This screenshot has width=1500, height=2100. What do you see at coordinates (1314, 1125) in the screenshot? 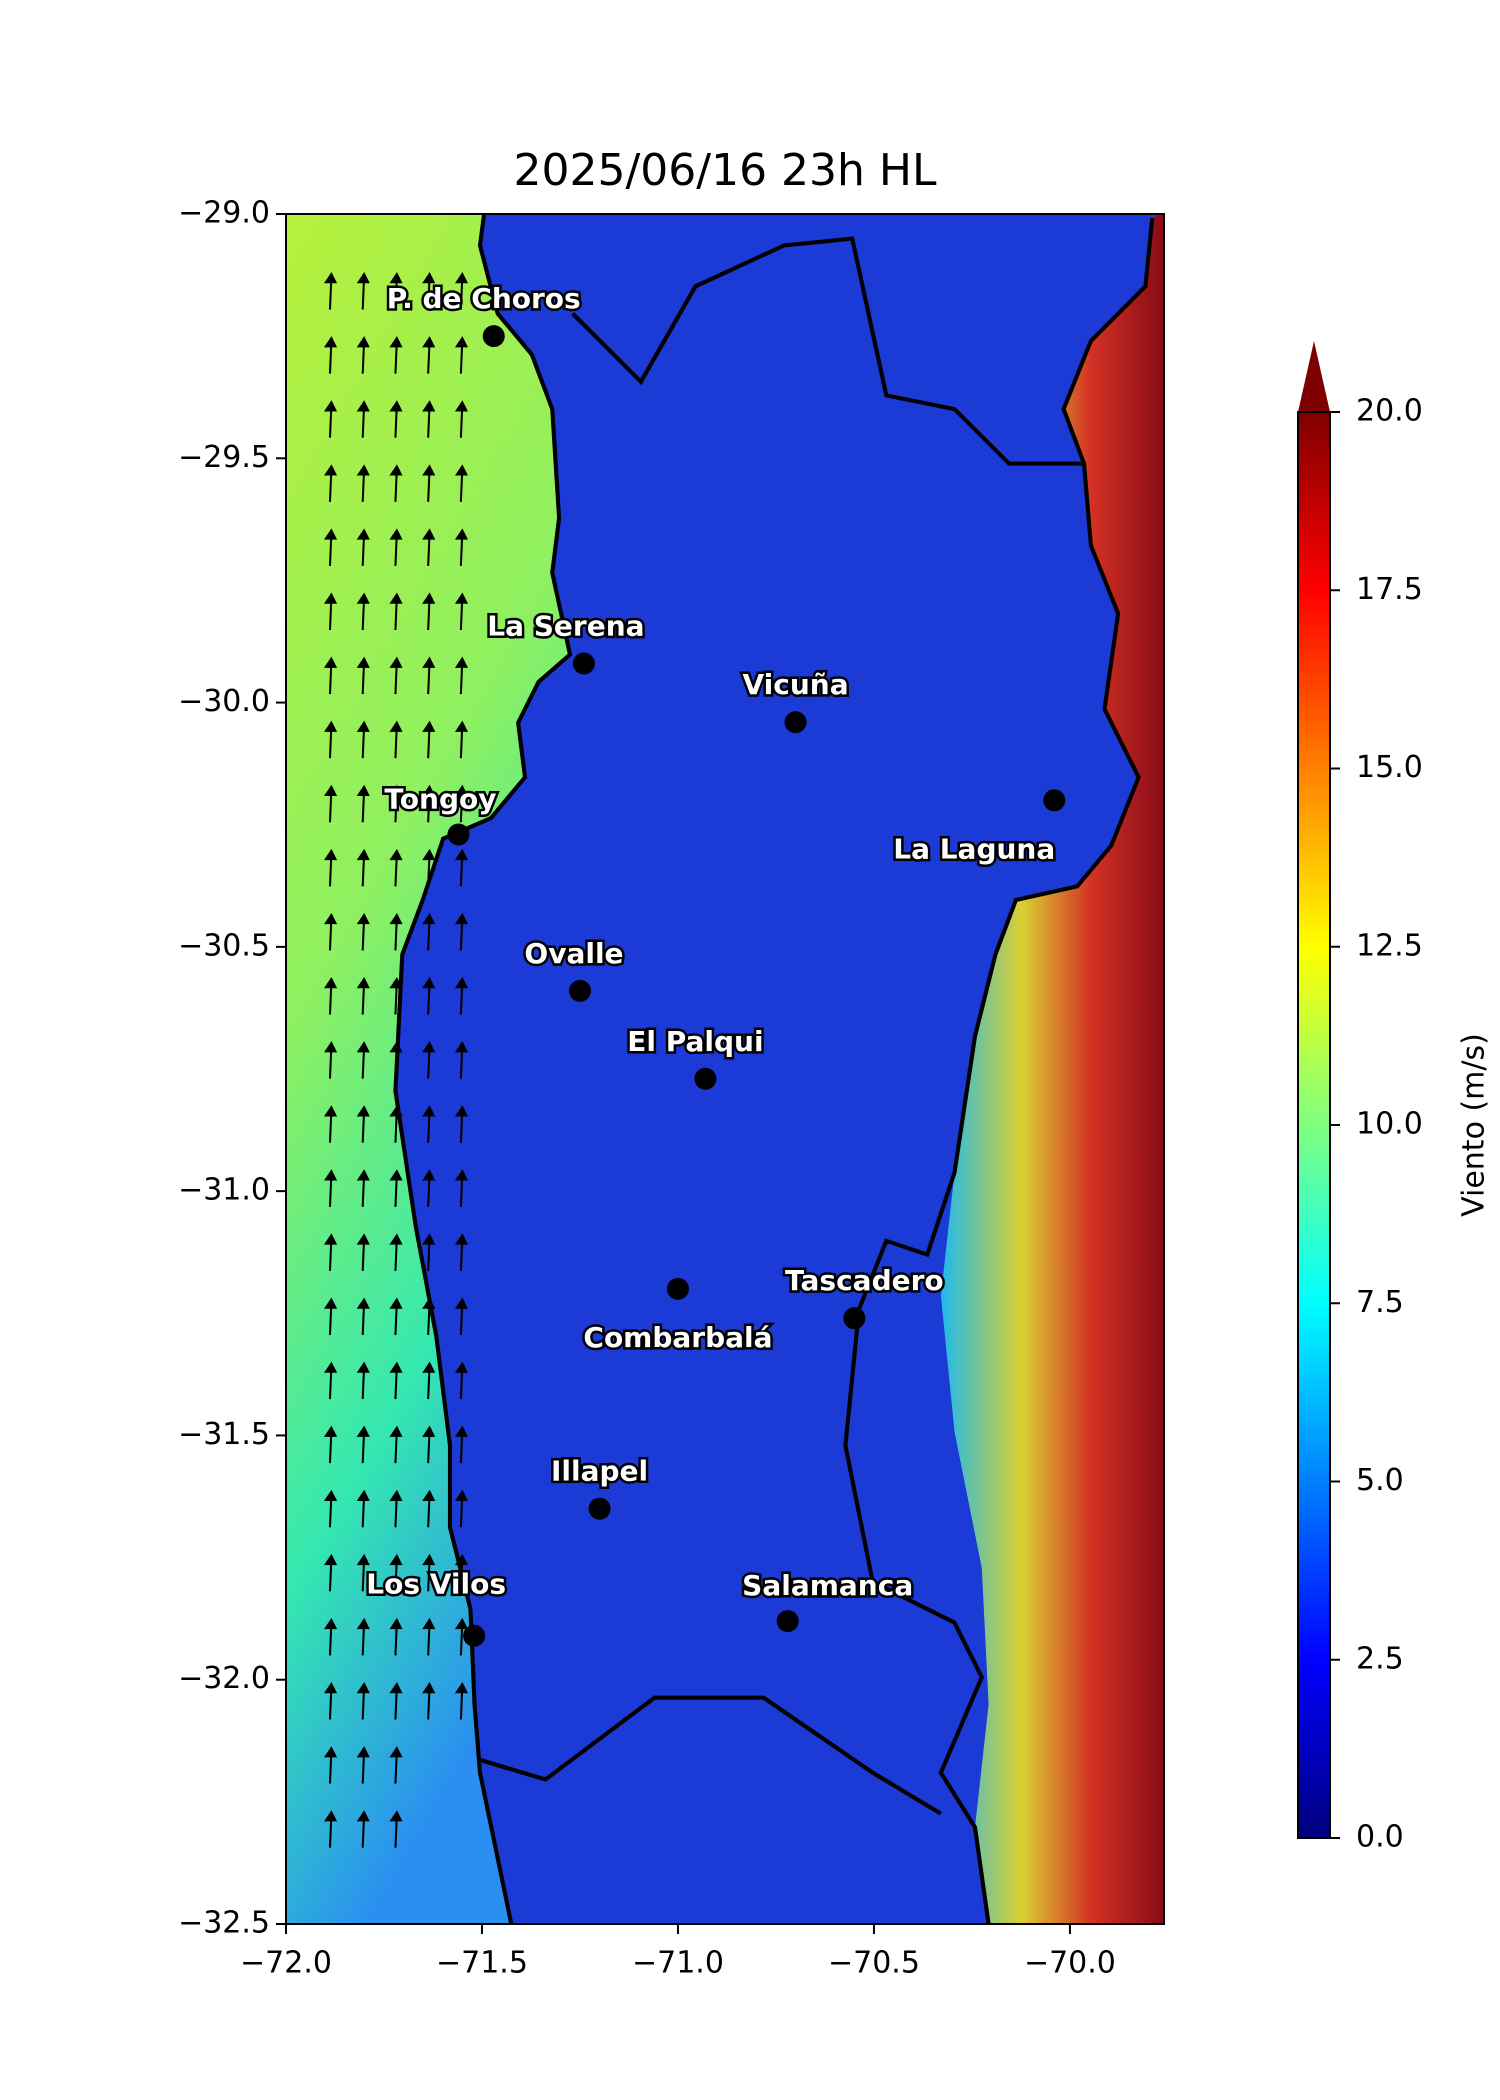
I see `colorbar` at bounding box center [1314, 1125].